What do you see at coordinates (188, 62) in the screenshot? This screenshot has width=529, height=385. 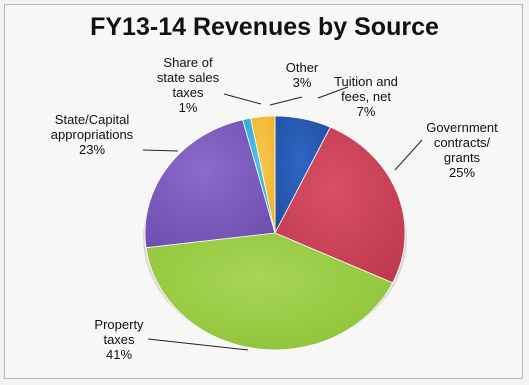 I see `slice-label-line: Share of` at bounding box center [188, 62].